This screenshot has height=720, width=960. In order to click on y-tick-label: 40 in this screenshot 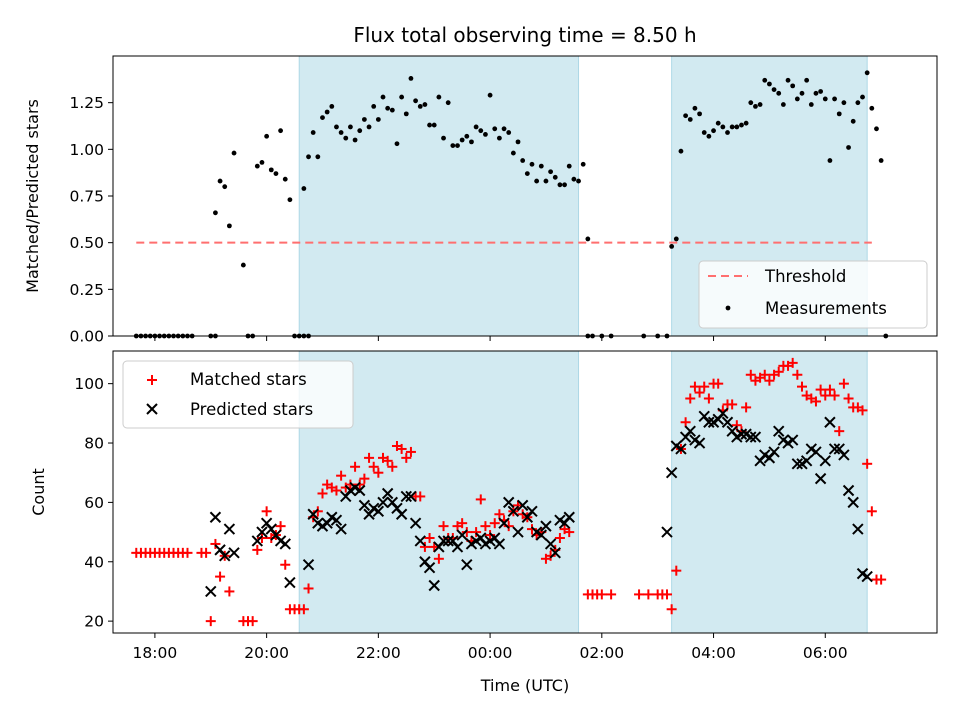, I will do `click(94, 562)`.